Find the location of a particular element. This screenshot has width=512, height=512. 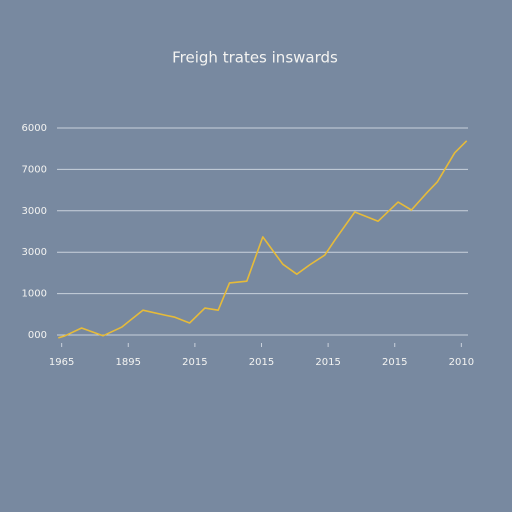

chart-title: Freigh trates inswards is located at coordinates (255, 58).